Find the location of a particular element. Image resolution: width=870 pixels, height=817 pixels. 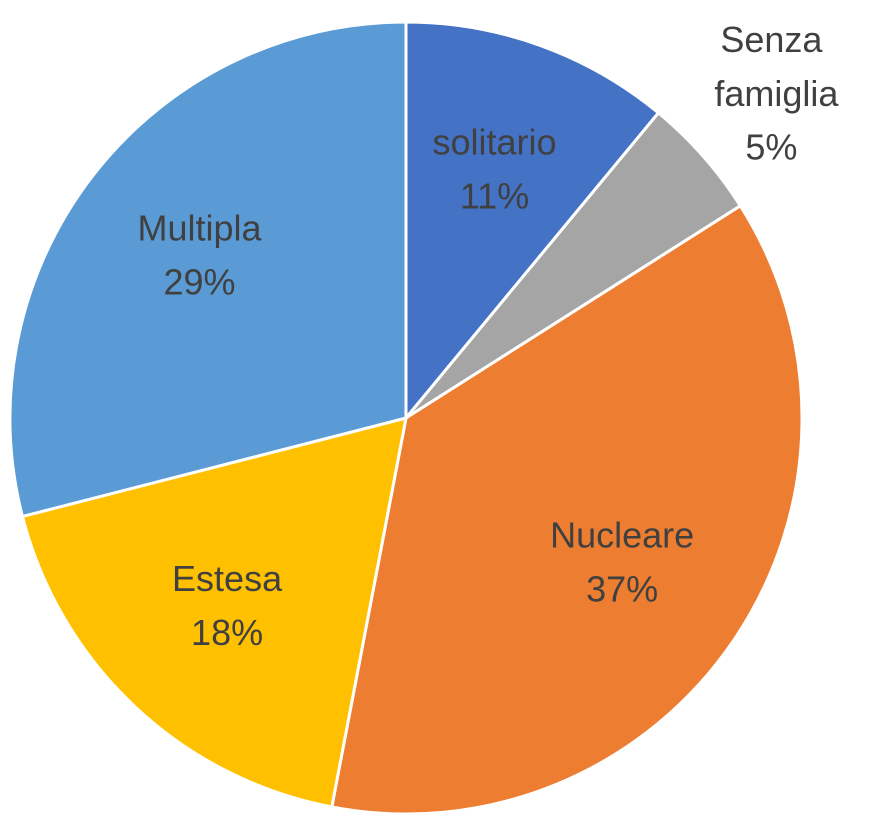

pie-slice is located at coordinates (532, 221).